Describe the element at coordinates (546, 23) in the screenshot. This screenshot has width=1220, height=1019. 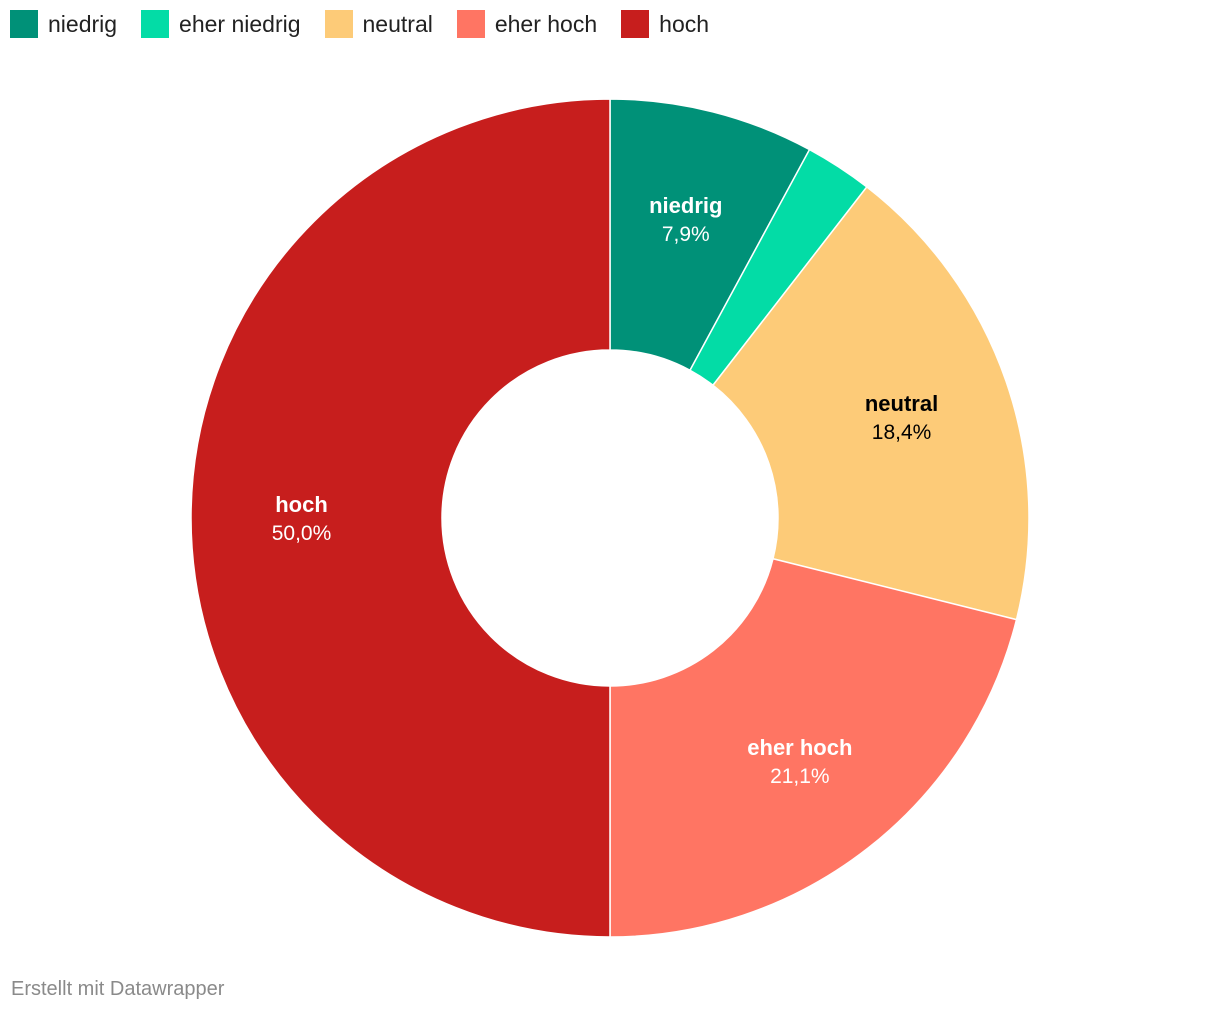
I see `legend-label-eher-hoch: eher hoch` at that location.